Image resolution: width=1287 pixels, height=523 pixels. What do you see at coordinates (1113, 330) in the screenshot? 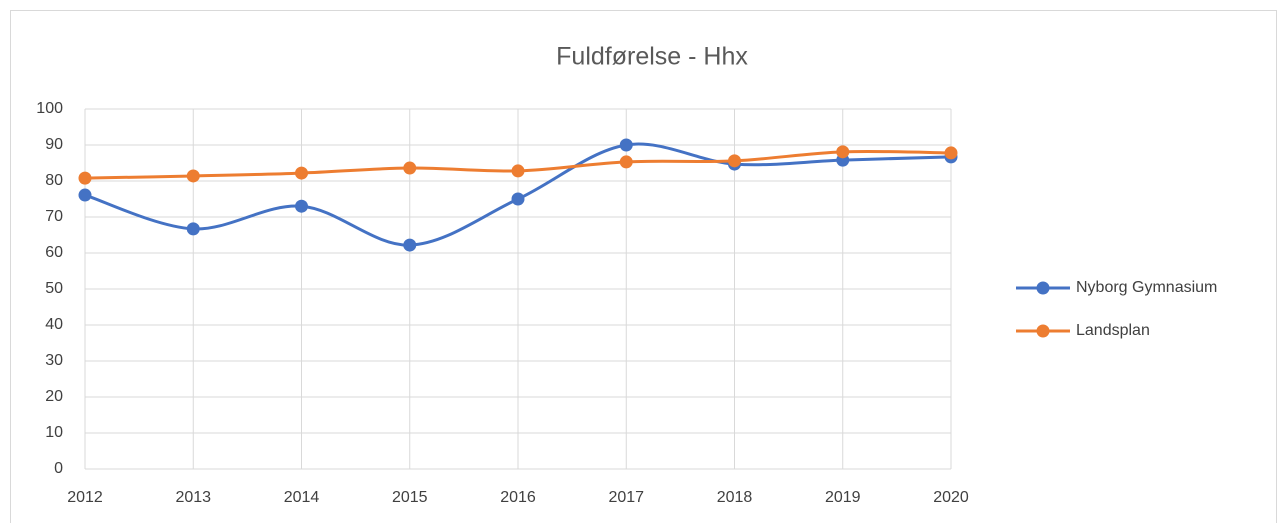
I see `legend-label: Landsplan` at bounding box center [1113, 330].